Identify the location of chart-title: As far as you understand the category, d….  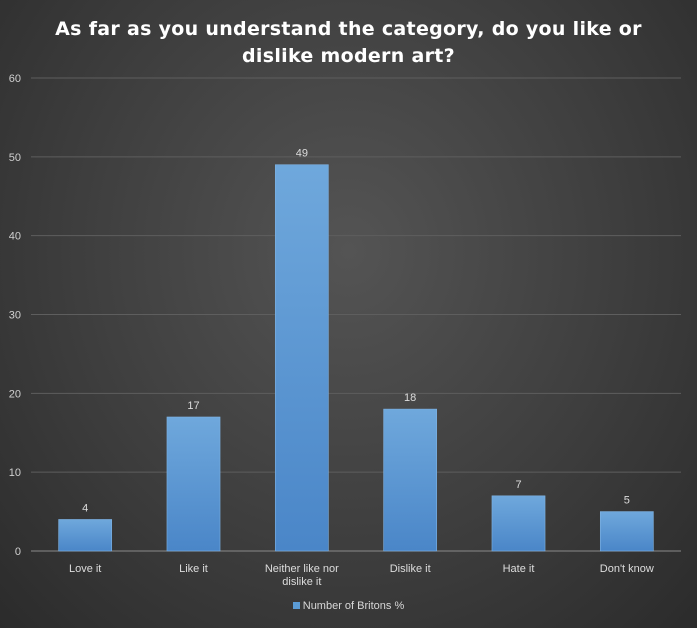
(348, 43).